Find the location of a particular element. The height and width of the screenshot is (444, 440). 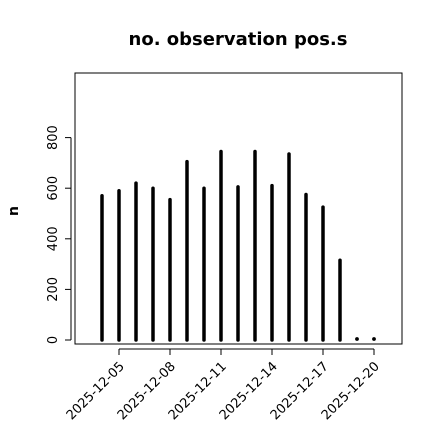

y-tick-label: 200 is located at coordinates (53, 289).